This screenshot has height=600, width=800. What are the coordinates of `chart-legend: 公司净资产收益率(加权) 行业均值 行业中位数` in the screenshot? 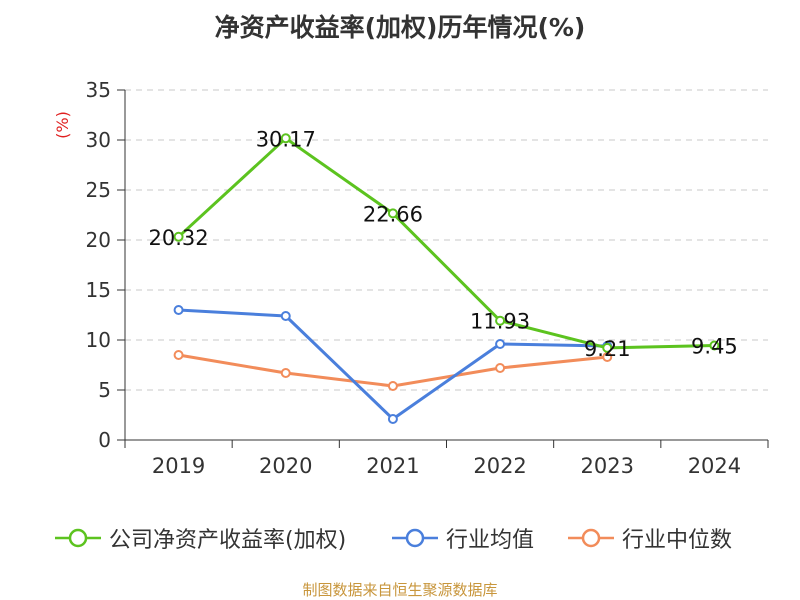 It's located at (400, 538).